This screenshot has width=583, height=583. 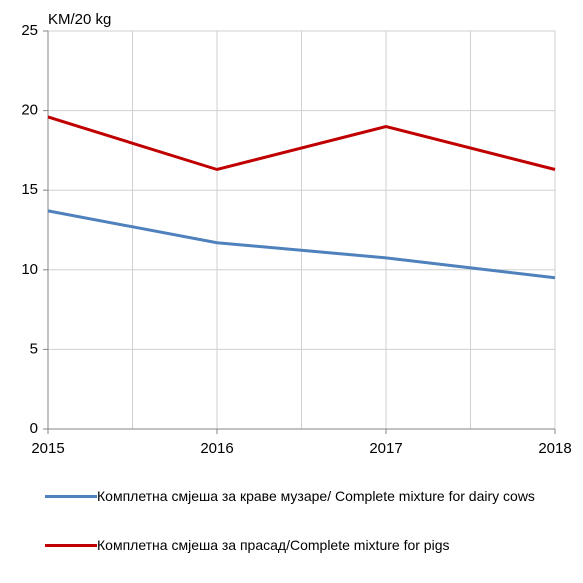 I want to click on y-tick-label: 5, so click(x=34, y=348).